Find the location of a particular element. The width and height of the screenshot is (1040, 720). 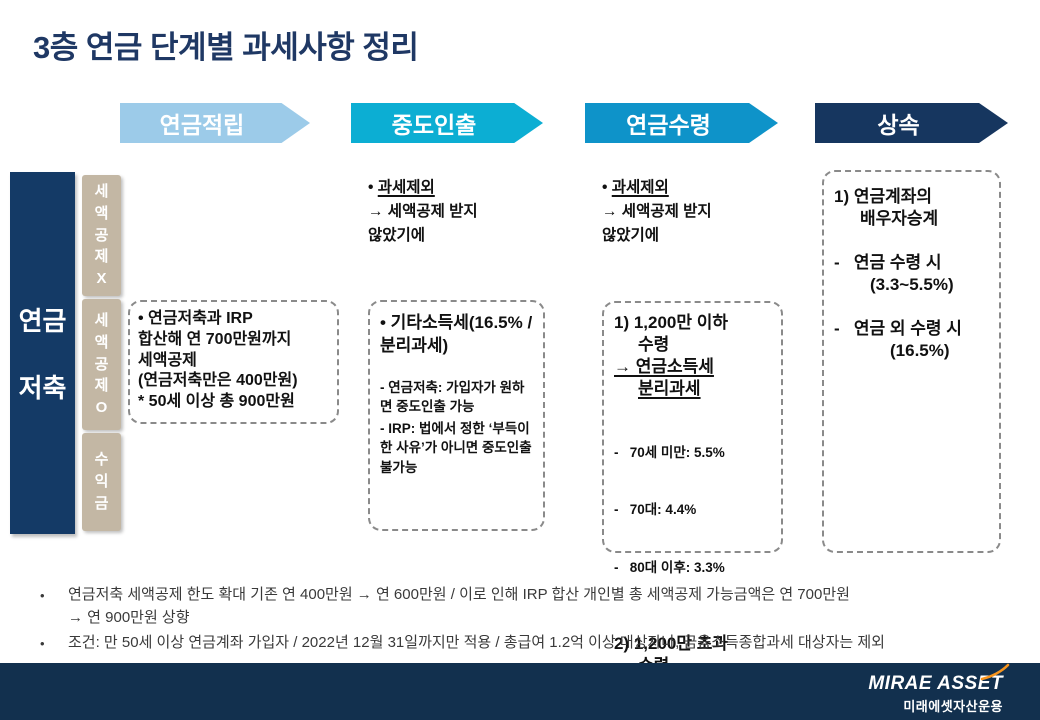

box-line: - 연금 외 수령 시 is located at coordinates (898, 329).